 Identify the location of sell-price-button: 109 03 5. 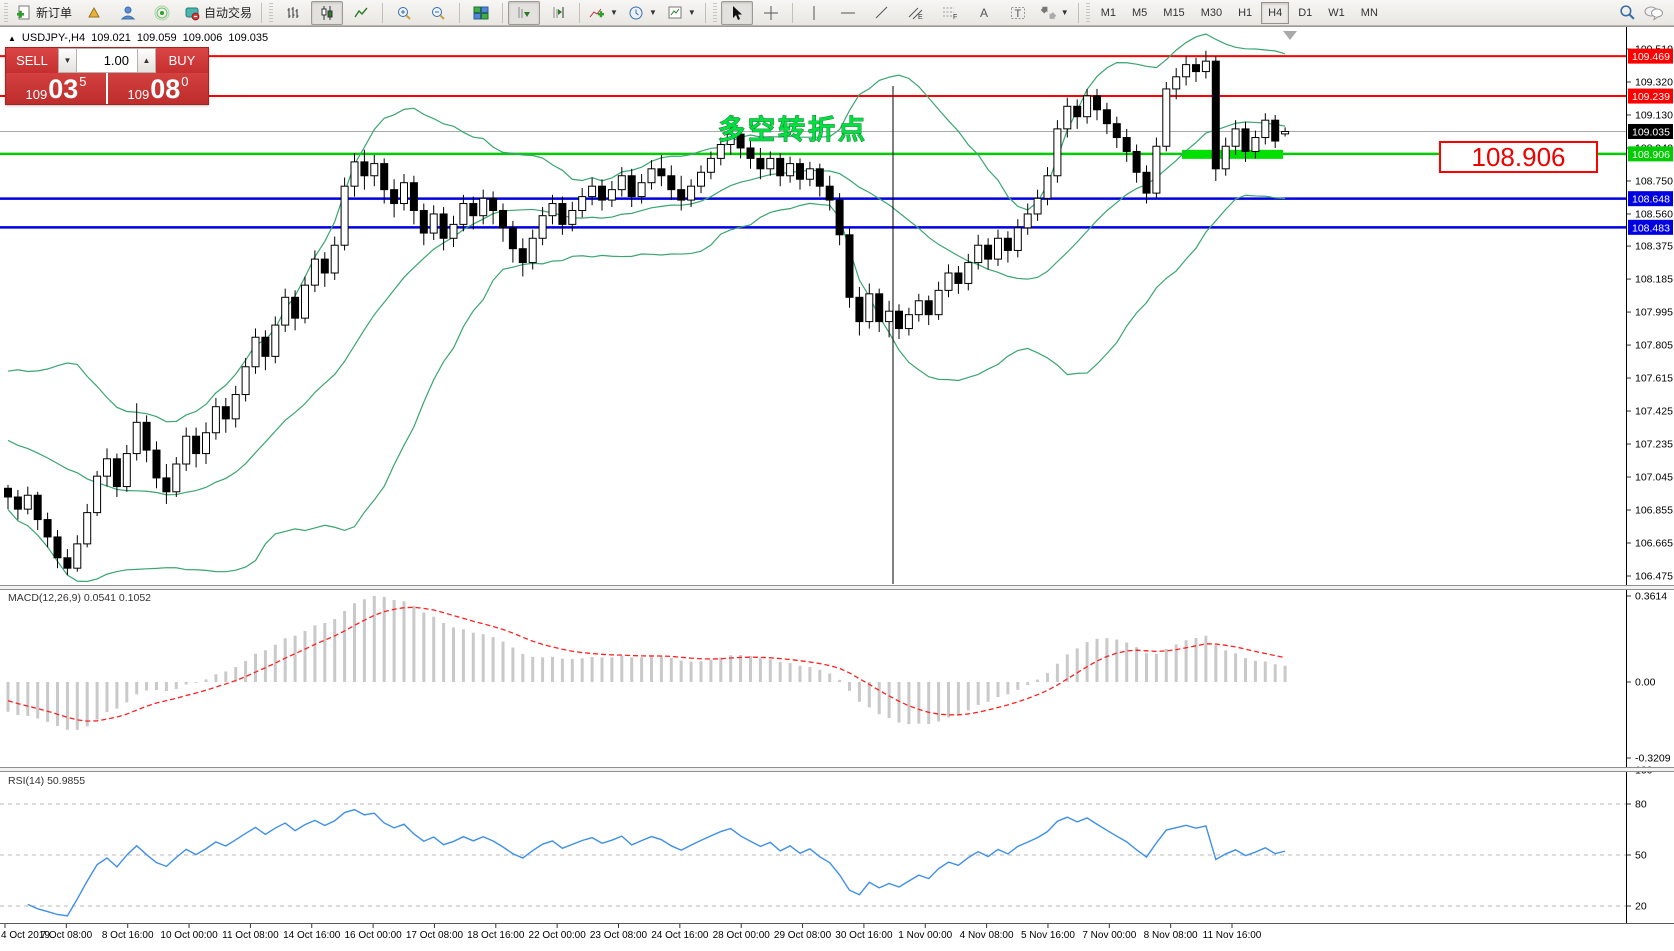
(56, 88).